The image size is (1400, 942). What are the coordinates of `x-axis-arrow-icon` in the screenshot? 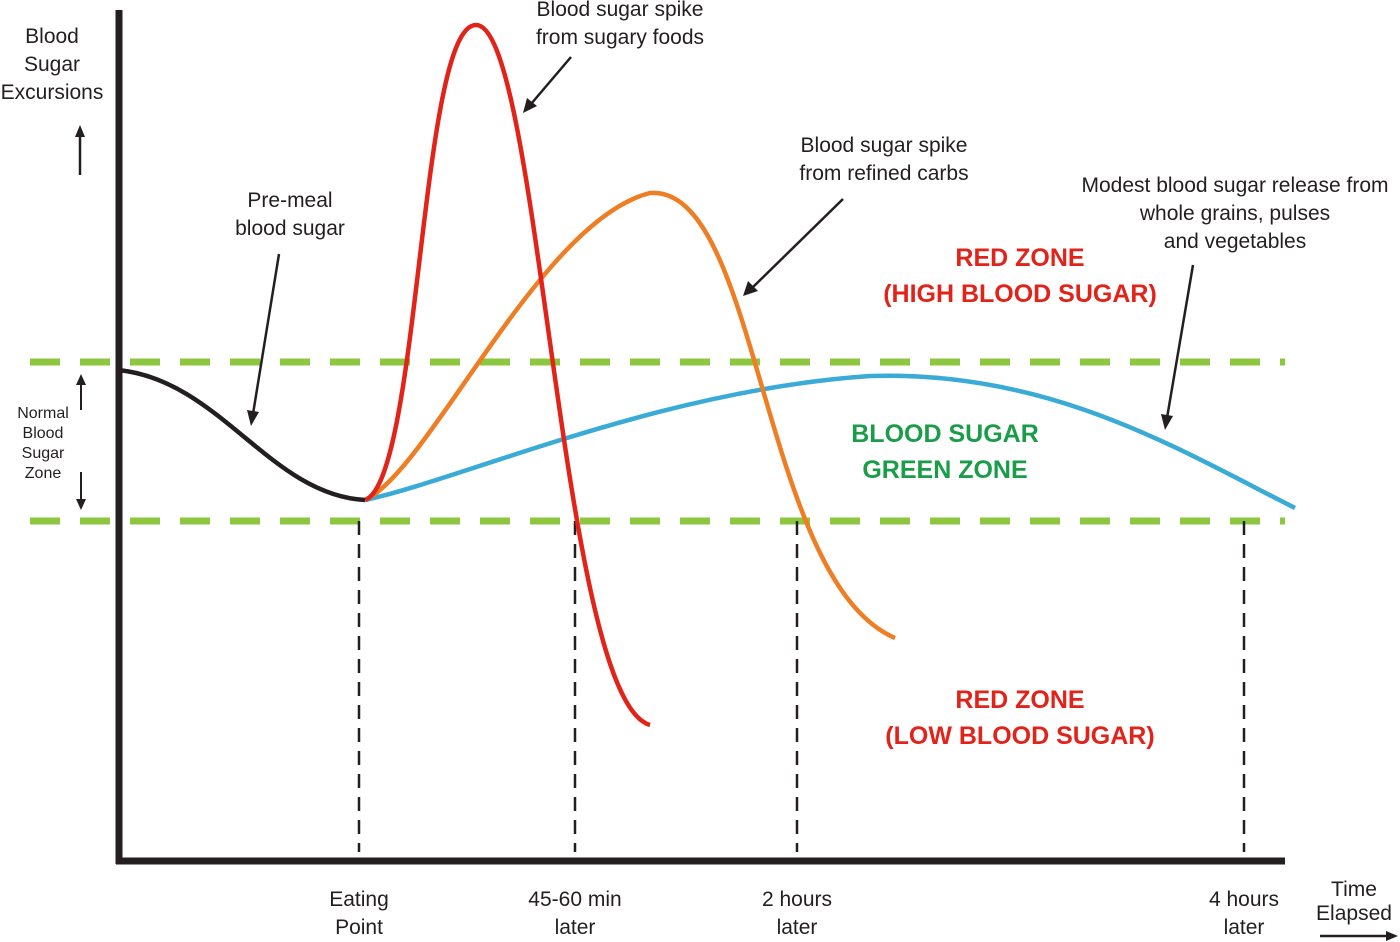 It's located at (1359, 936).